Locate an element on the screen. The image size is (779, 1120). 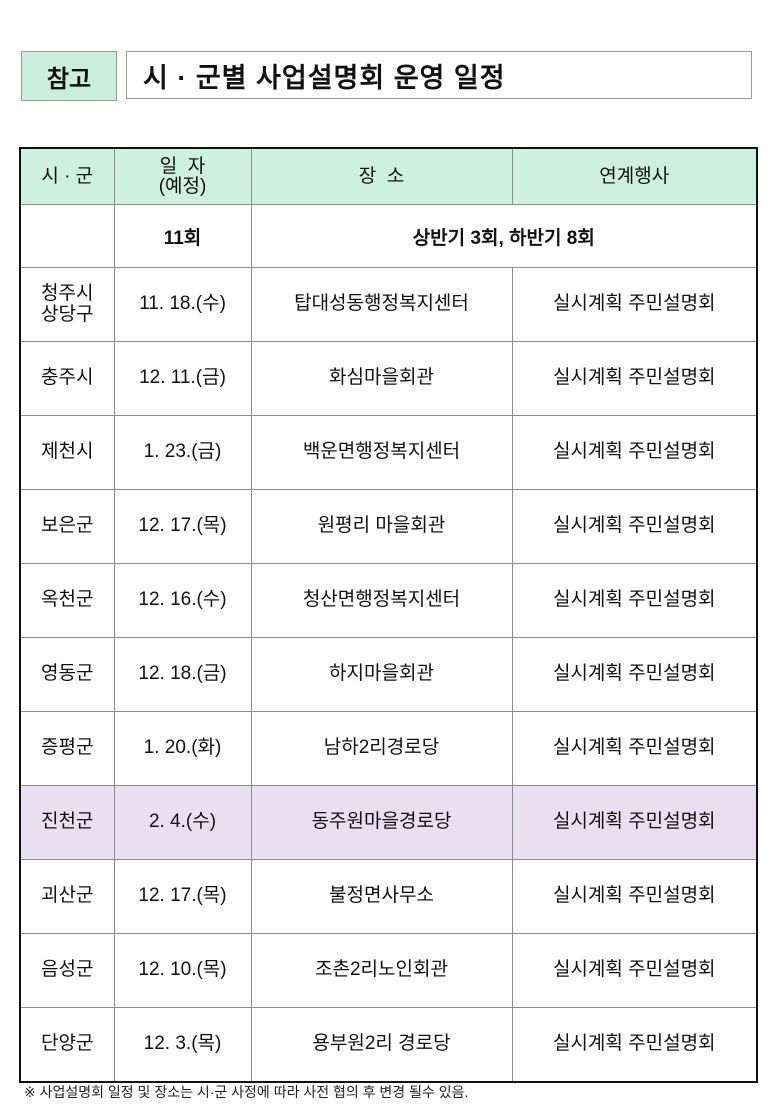
cell-city: 진천군 is located at coordinates (67, 822).